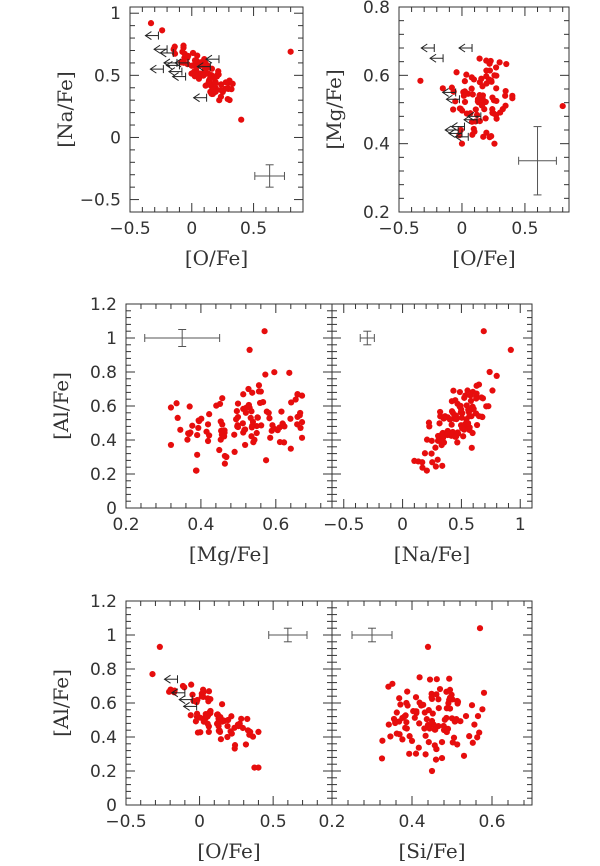 This screenshot has height=866, width=600. I want to click on panel-p5: −0.5 0 0.500.20.40.60.811.2[O/Fe][Al/Fe], so click(191, 727).